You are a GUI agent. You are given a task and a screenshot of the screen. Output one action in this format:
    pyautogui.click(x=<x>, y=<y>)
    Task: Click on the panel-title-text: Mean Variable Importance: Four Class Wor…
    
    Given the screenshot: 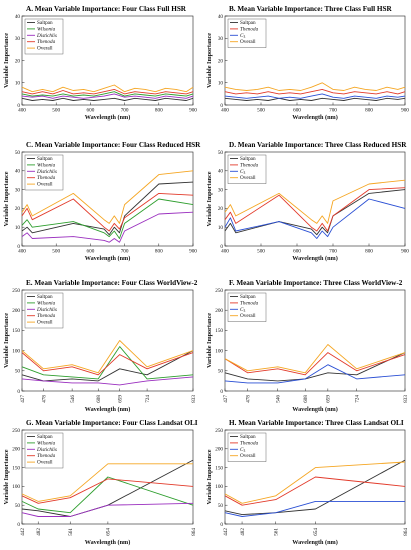 What is the action you would take?
    pyautogui.click(x=115, y=283)
    